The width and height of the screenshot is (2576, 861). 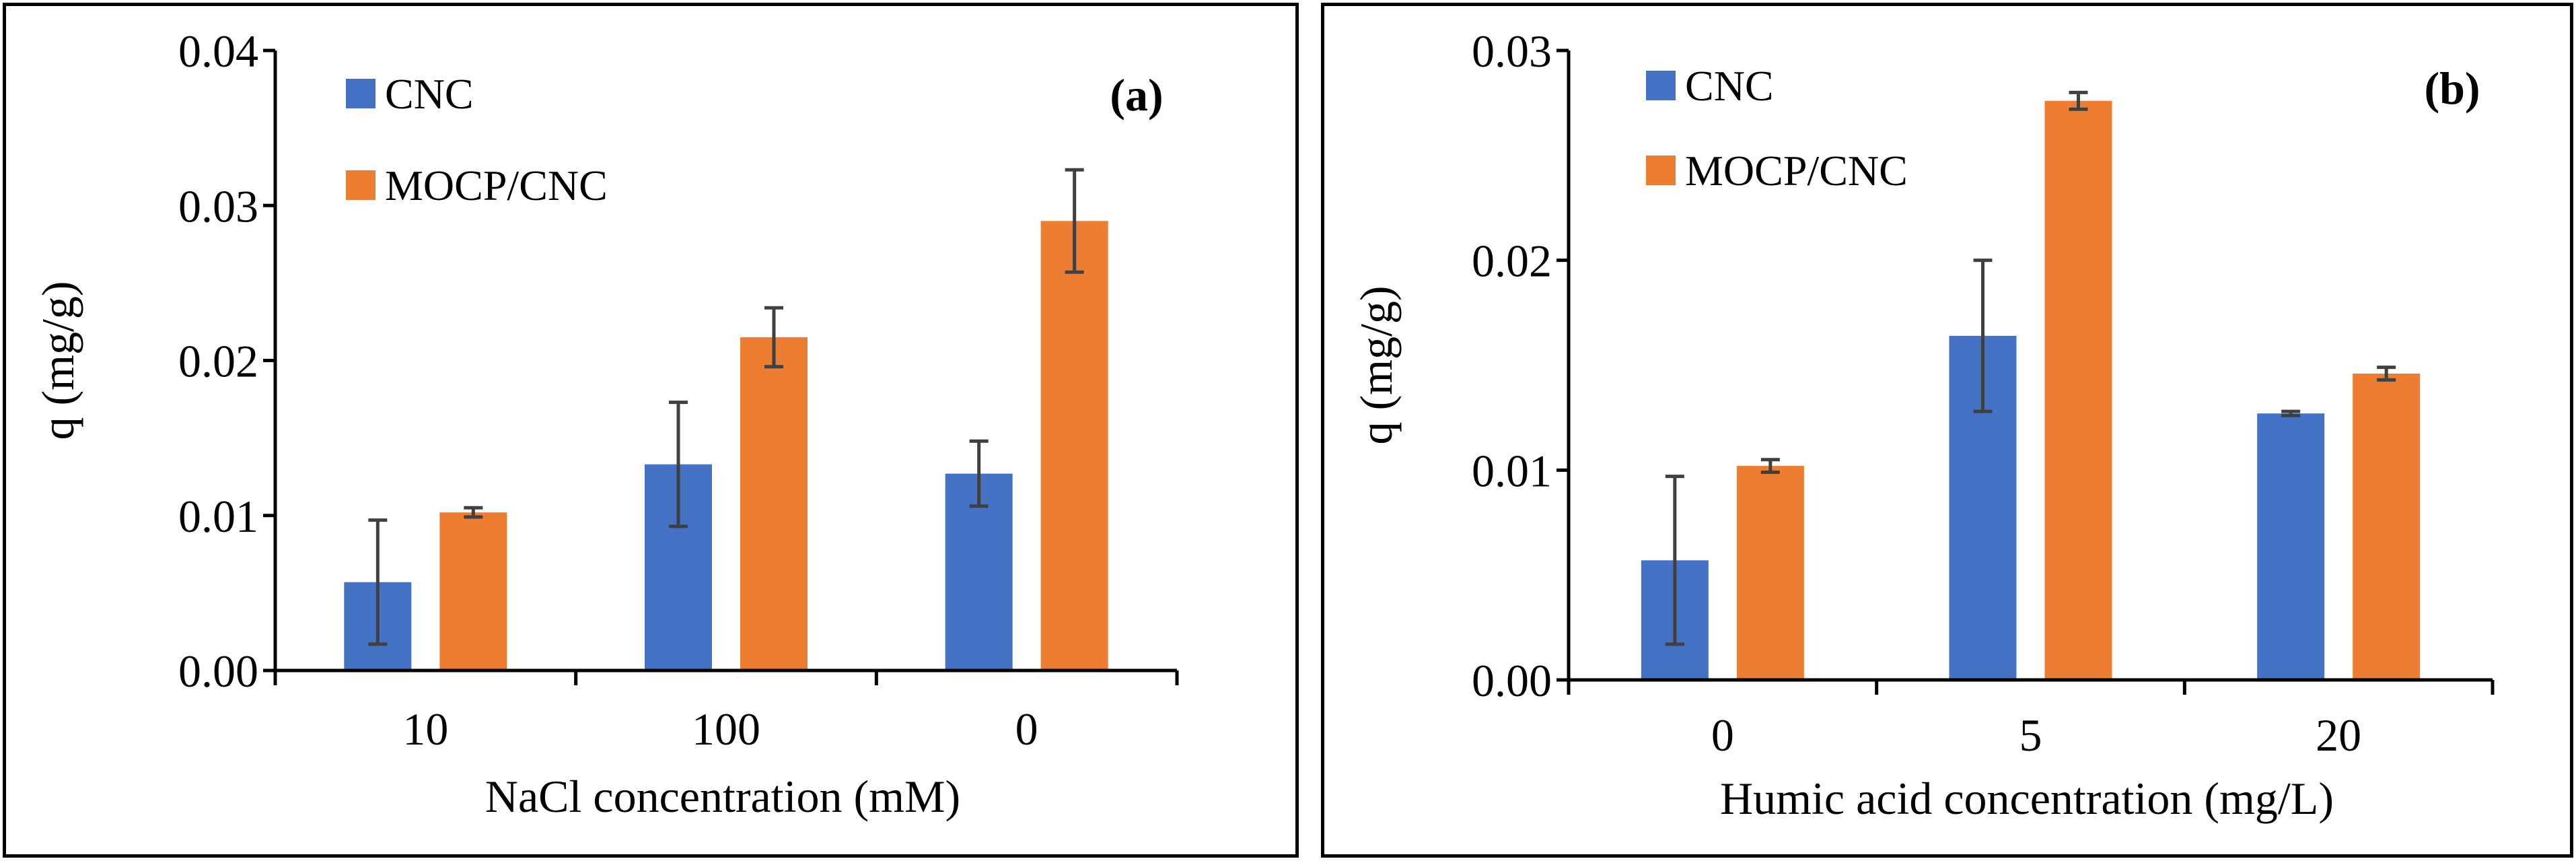 What do you see at coordinates (1136, 94) in the screenshot?
I see `panel-label: (a)` at bounding box center [1136, 94].